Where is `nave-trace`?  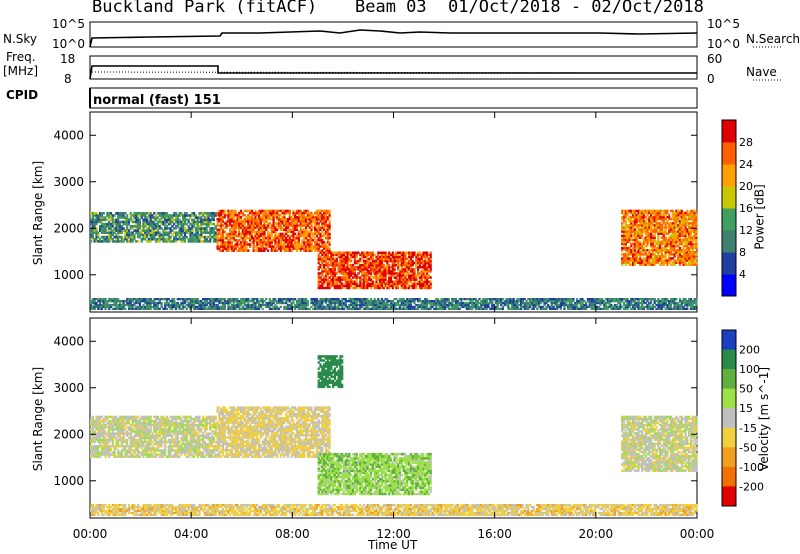 nave-trace is located at coordinates (394, 72).